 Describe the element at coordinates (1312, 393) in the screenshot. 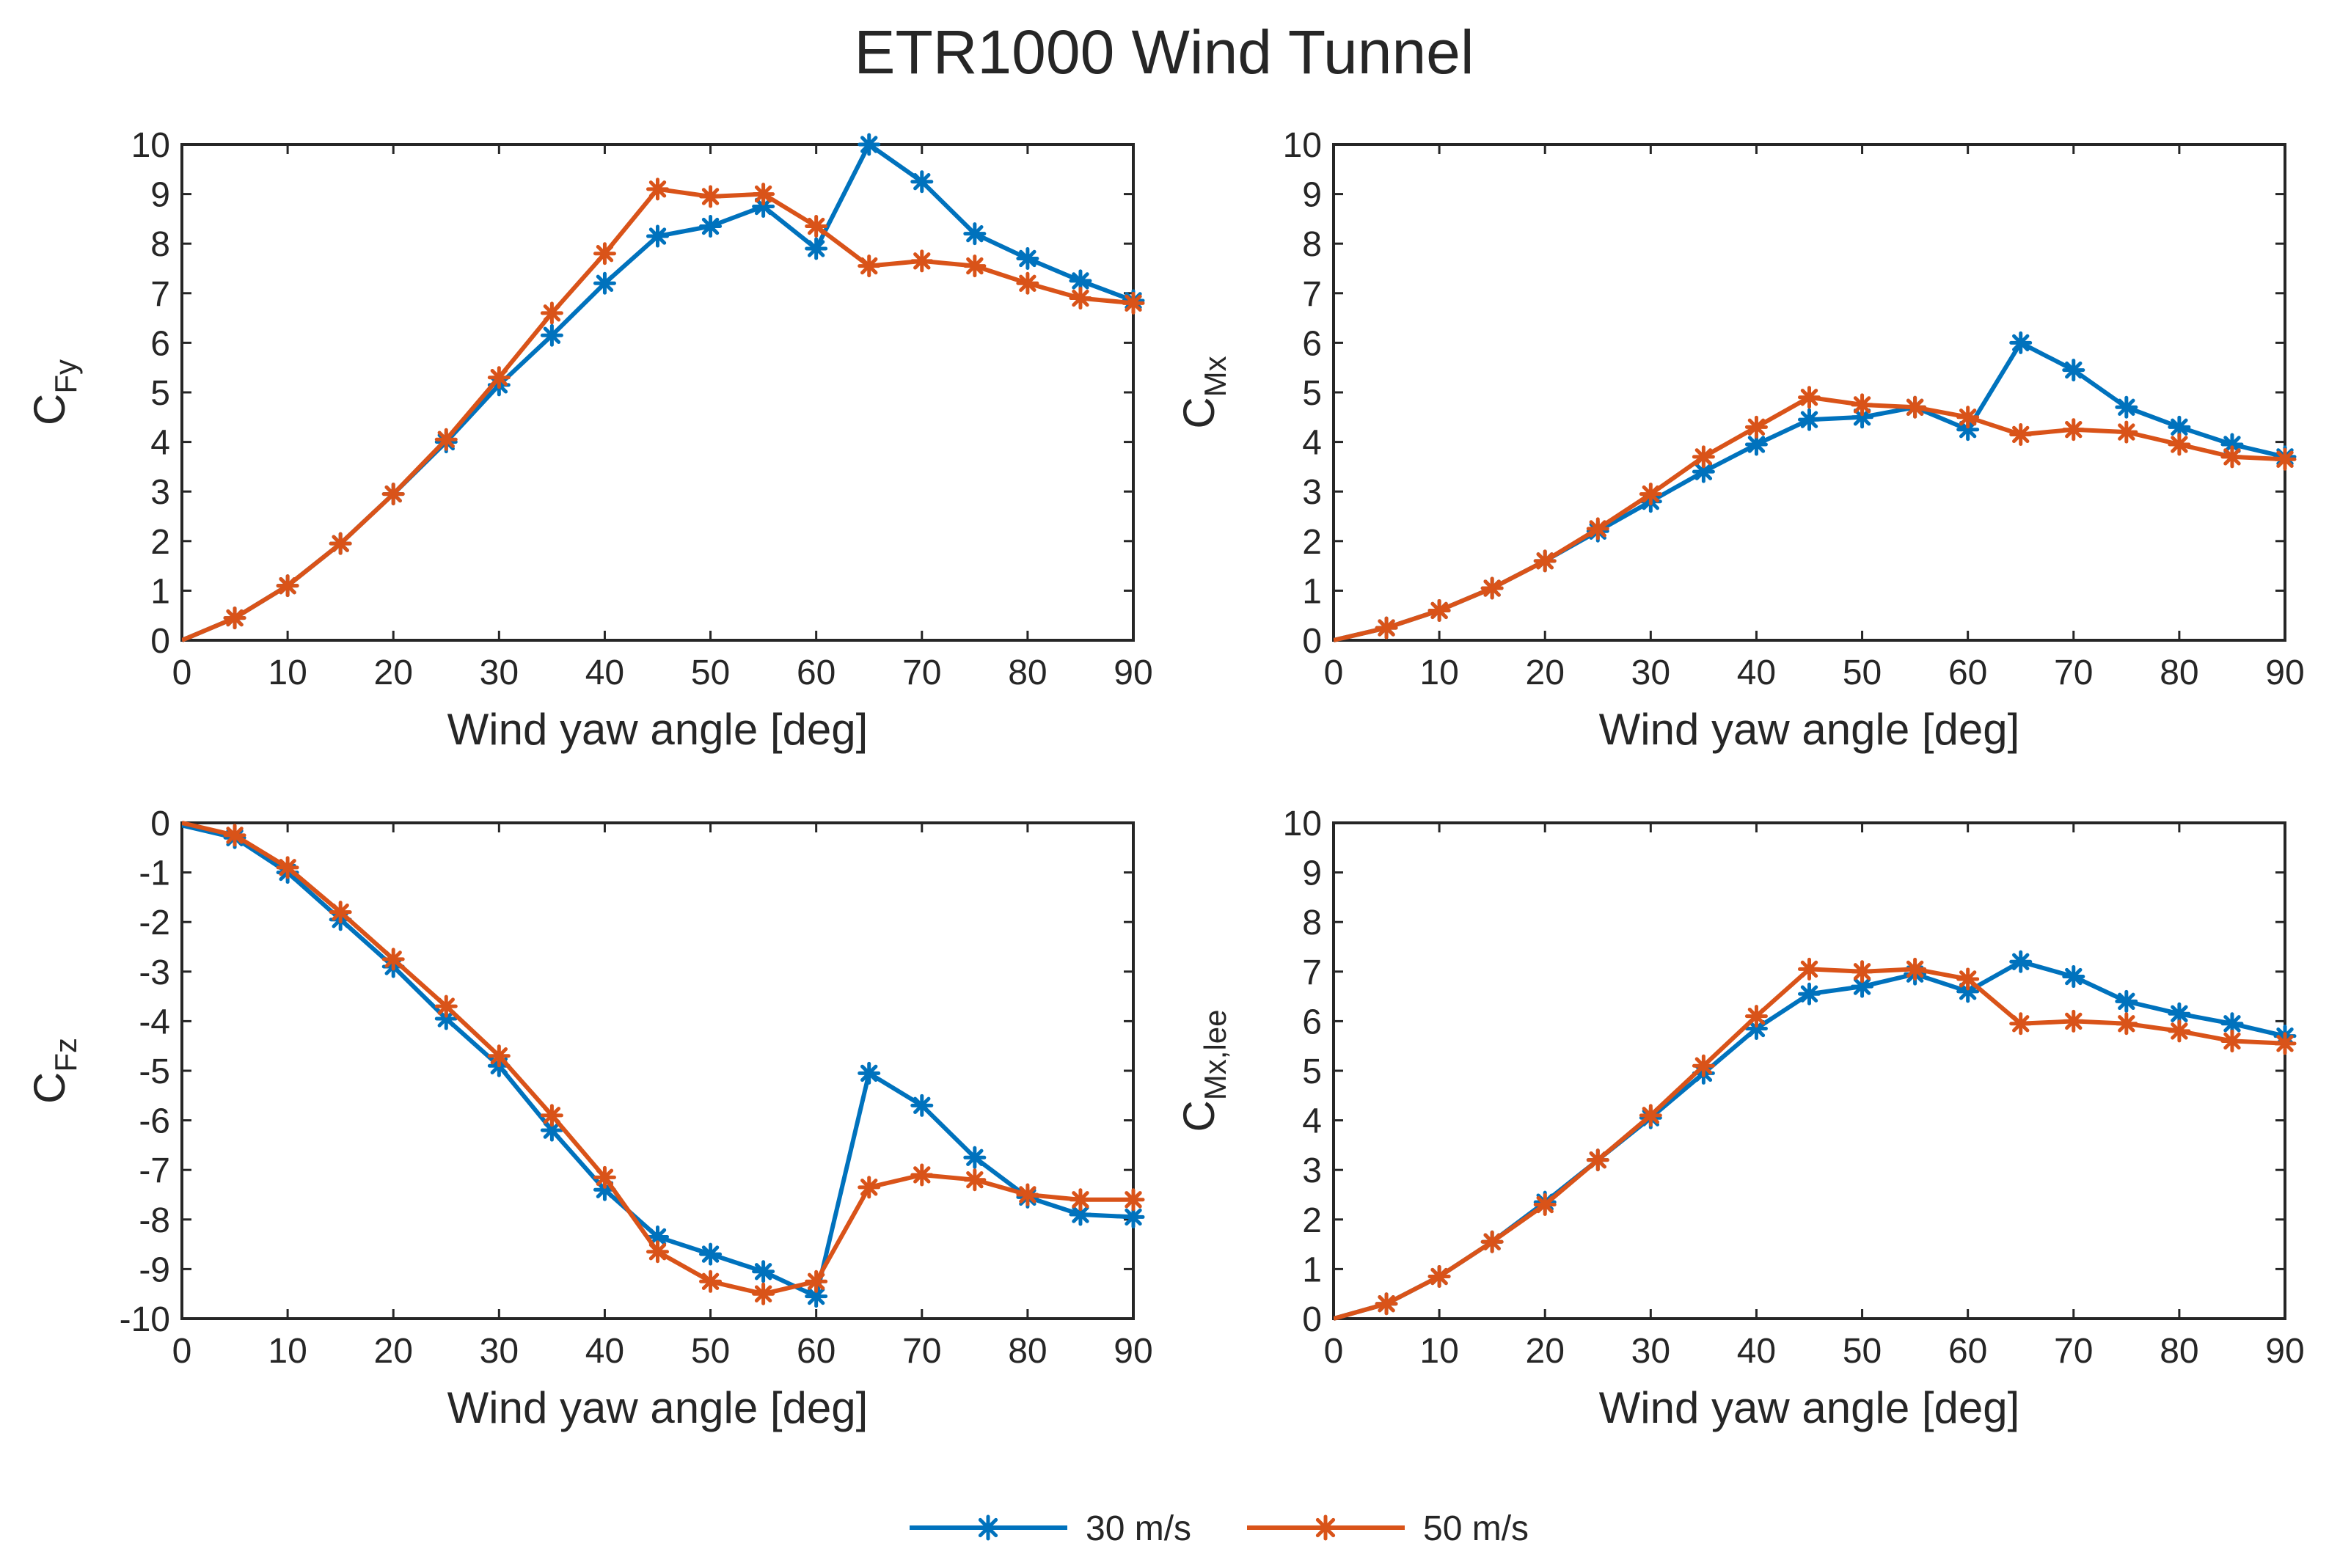

I see `y-tick-label: 5` at that location.